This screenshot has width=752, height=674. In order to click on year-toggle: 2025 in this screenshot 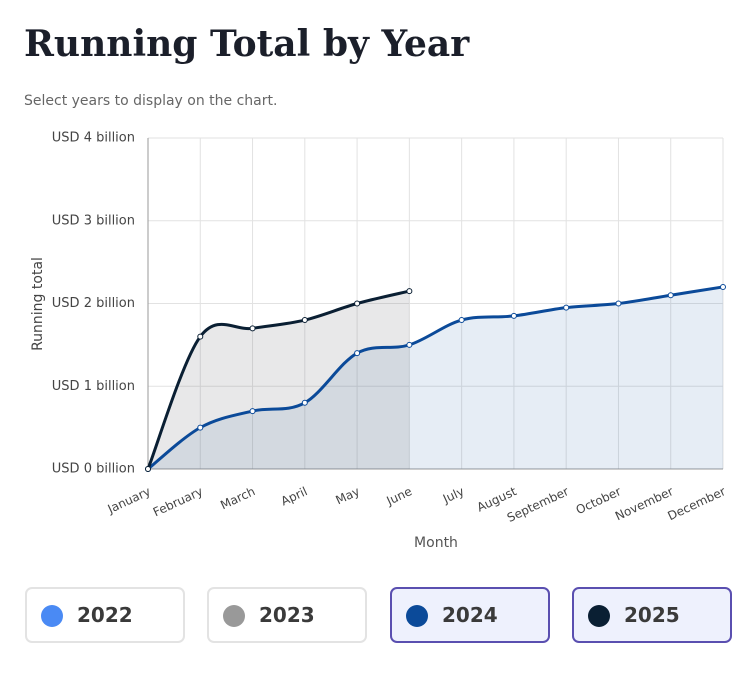, I will do `click(652, 615)`.